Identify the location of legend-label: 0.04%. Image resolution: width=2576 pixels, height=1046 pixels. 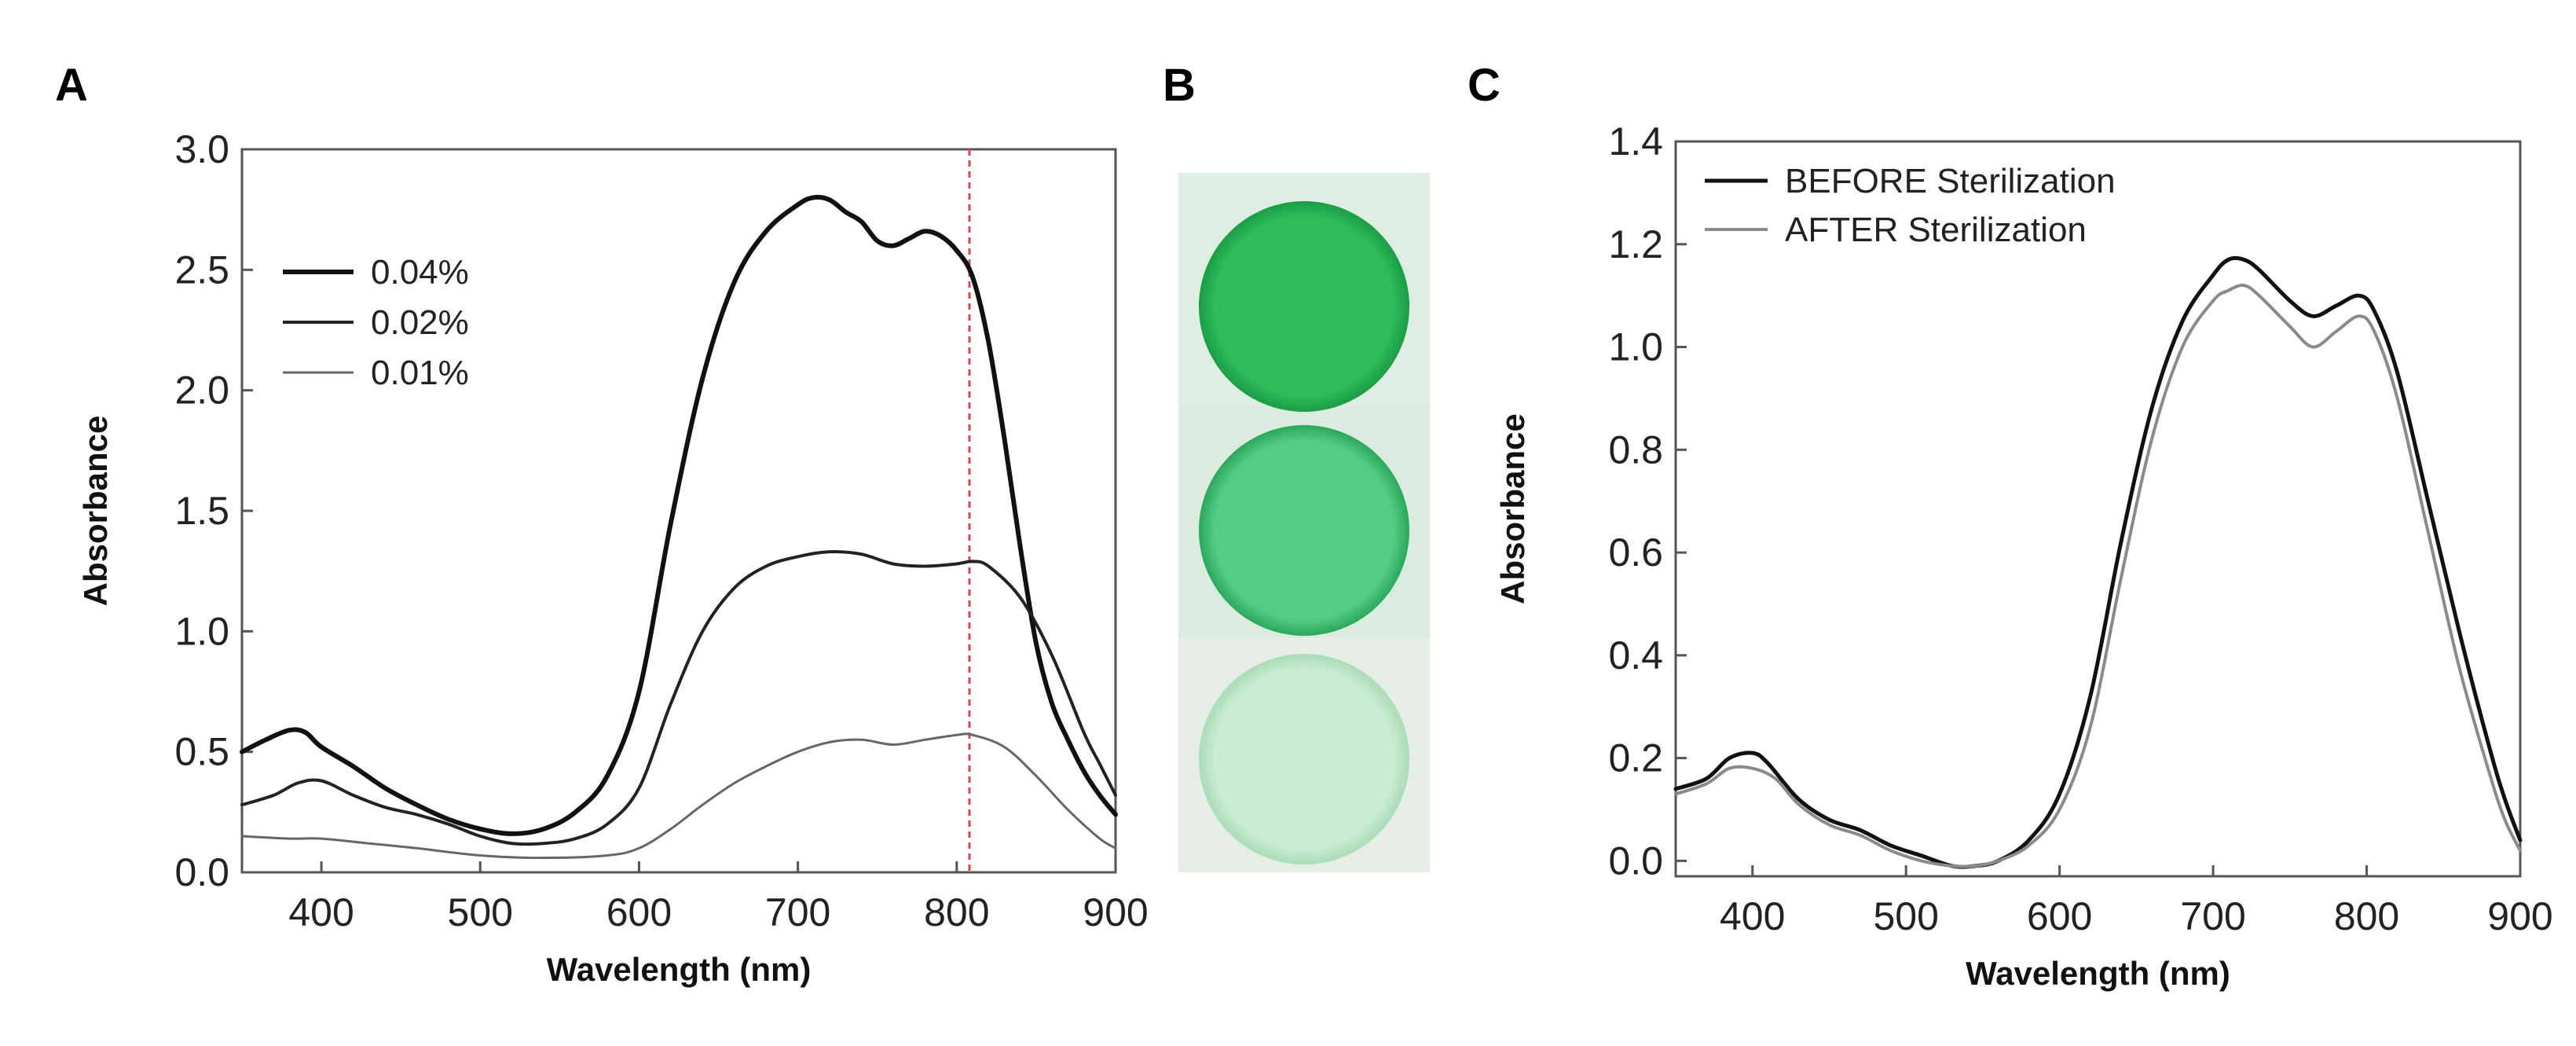
(420, 272).